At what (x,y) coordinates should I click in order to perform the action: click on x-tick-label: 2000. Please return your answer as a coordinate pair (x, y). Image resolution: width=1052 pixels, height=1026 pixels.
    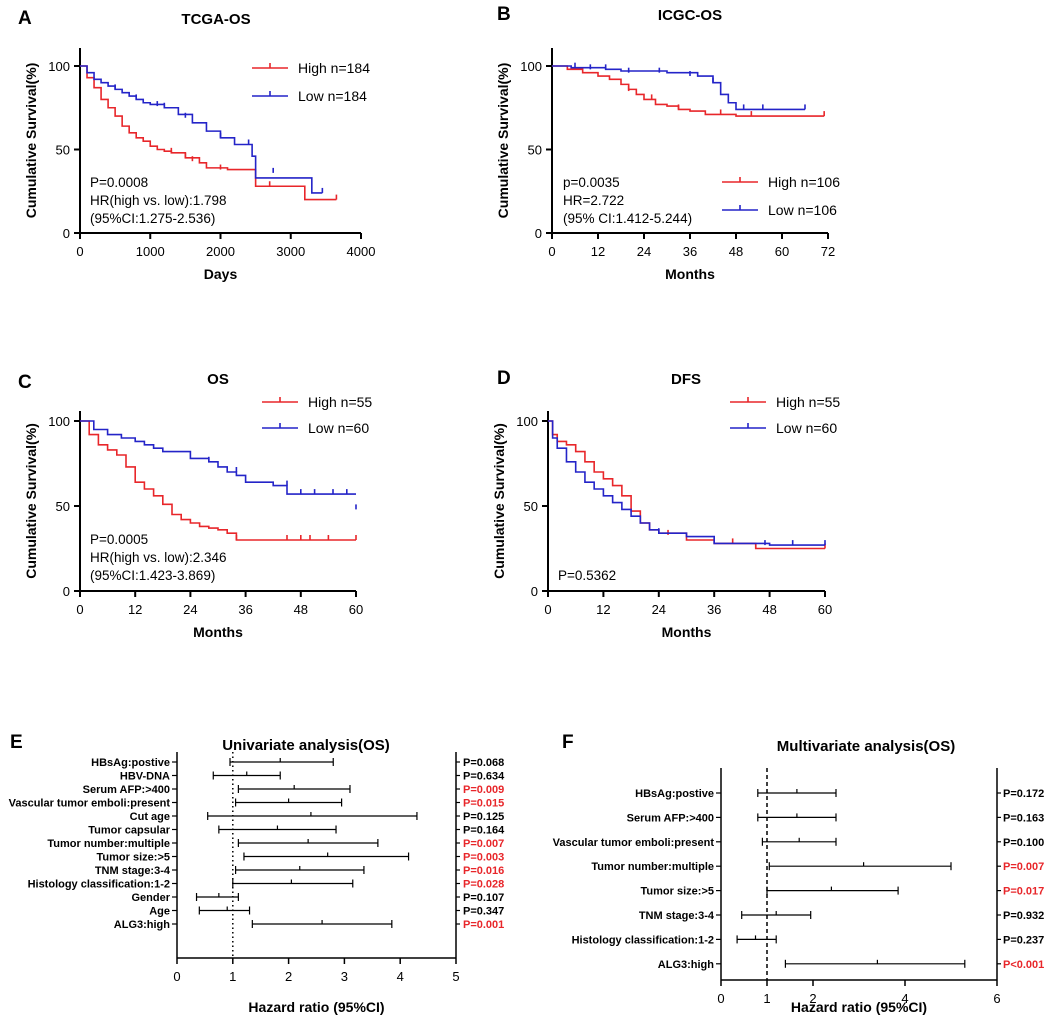
    Looking at the image, I should click on (220, 251).